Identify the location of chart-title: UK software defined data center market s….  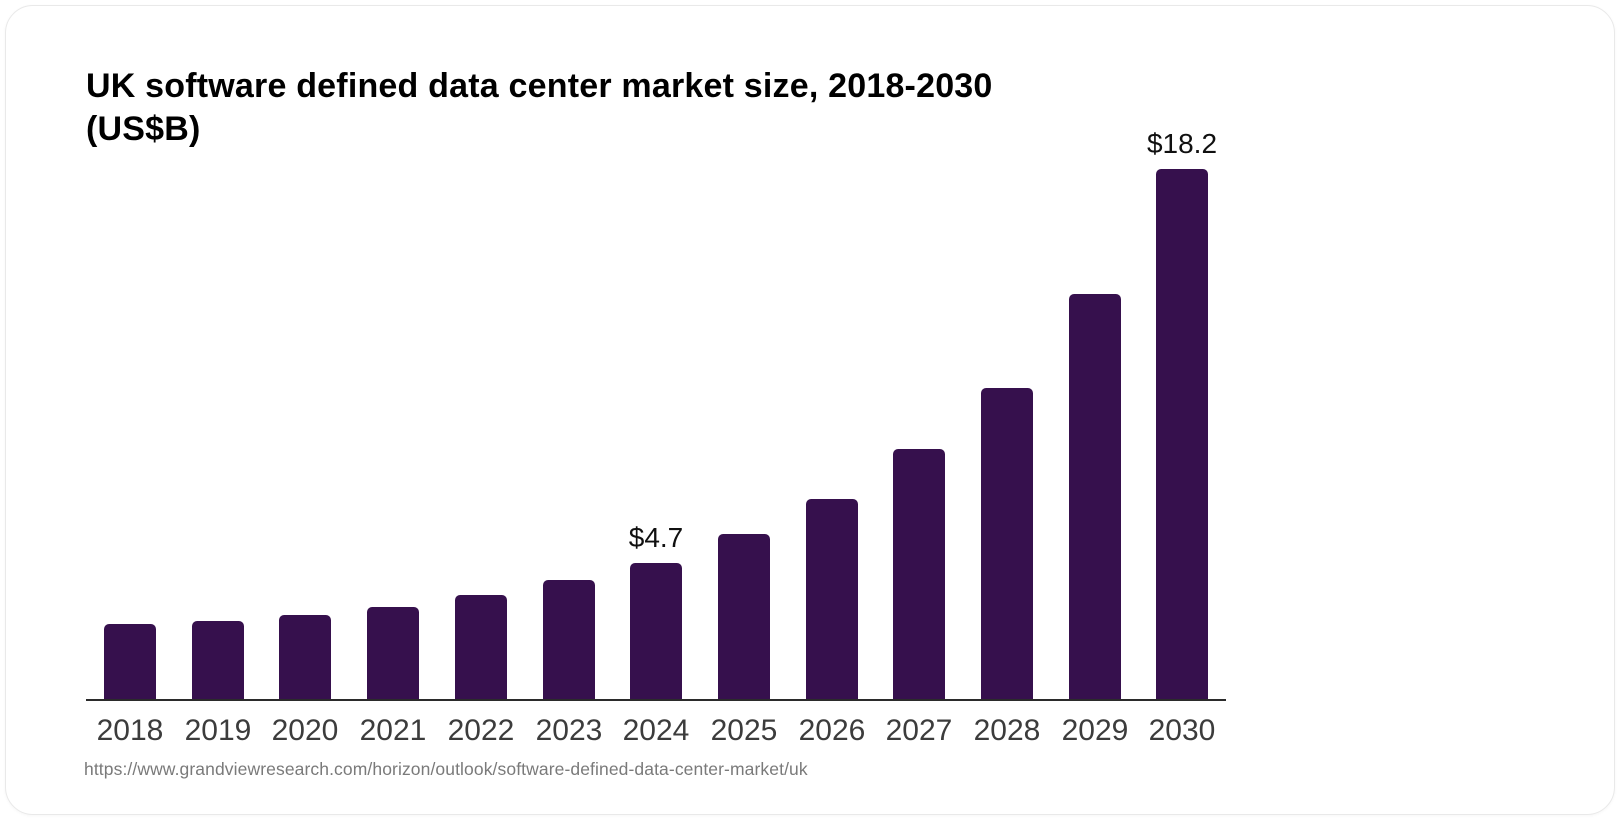
(616, 108).